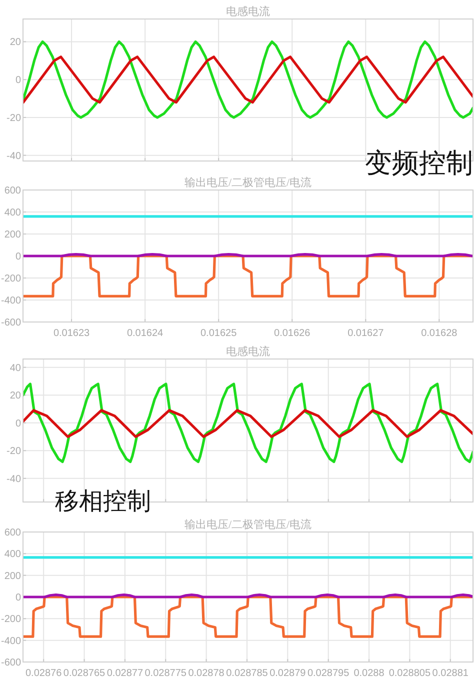 The image size is (474, 681). Describe the element at coordinates (125, 673) in the screenshot. I see `x-tick-label: 0.02877` at that location.